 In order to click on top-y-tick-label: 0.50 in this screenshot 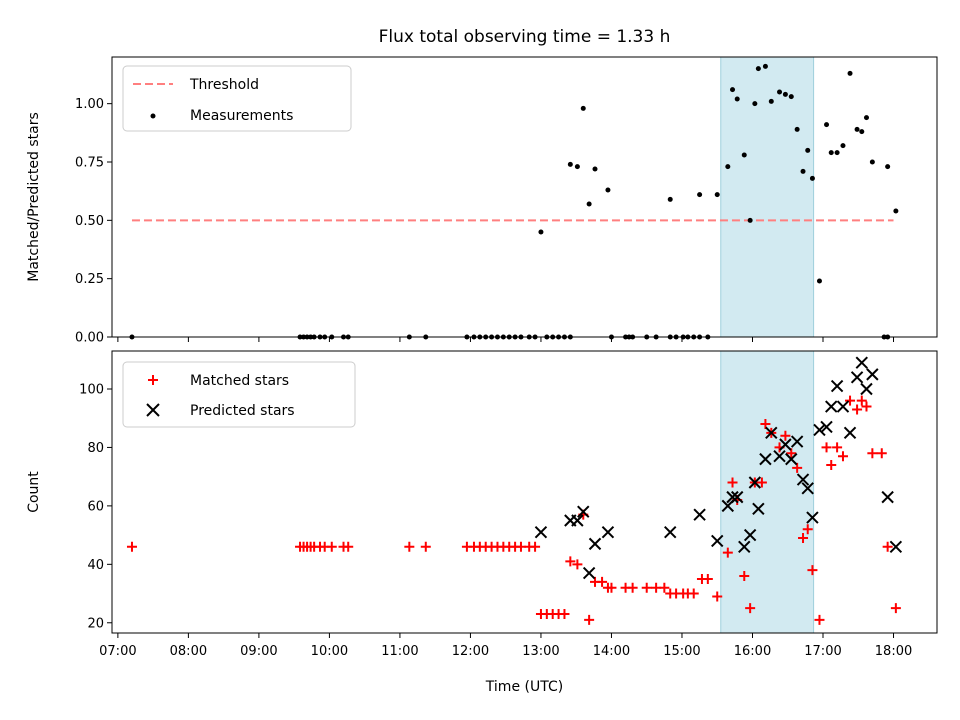, I will do `click(89, 221)`.